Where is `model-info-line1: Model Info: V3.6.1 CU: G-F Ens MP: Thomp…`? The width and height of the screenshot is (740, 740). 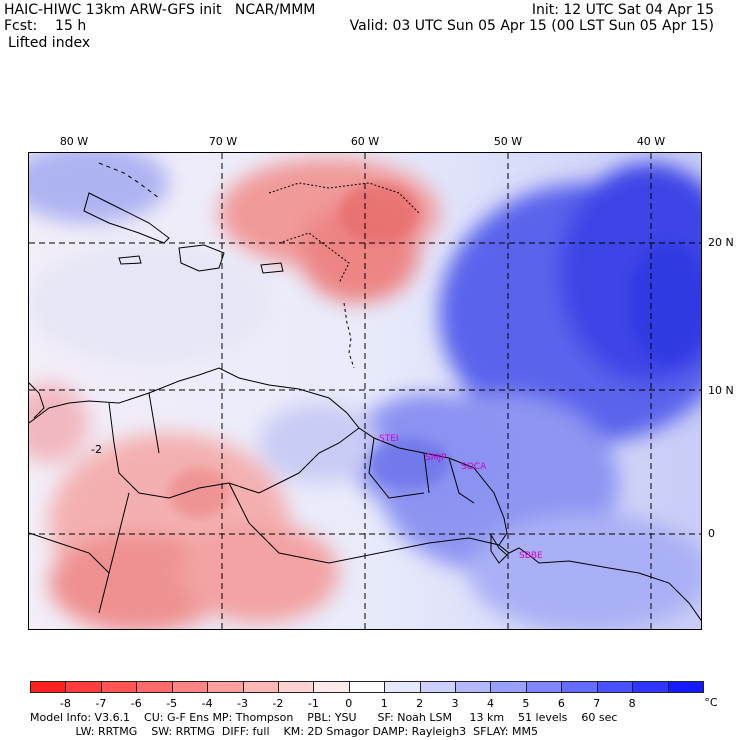
model-info-line1: Model Info: V3.6.1 CU: G-F Ens MP: Thomp… is located at coordinates (324, 717).